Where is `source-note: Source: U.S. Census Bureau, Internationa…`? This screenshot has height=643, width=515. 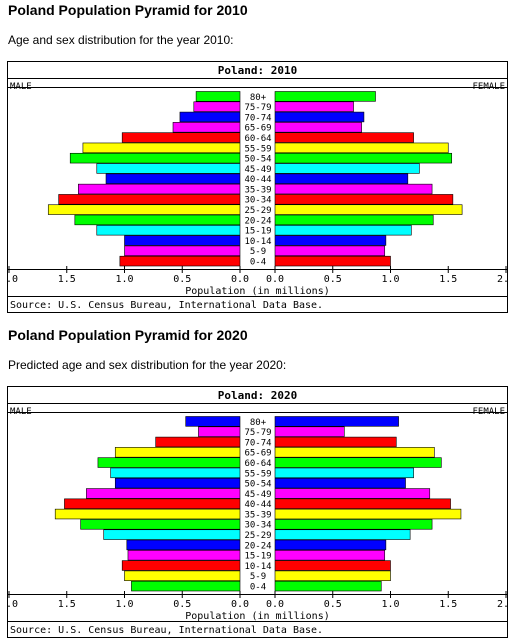
source-note: Source: U.S. Census Bureau, Internationa… is located at coordinates (166, 305).